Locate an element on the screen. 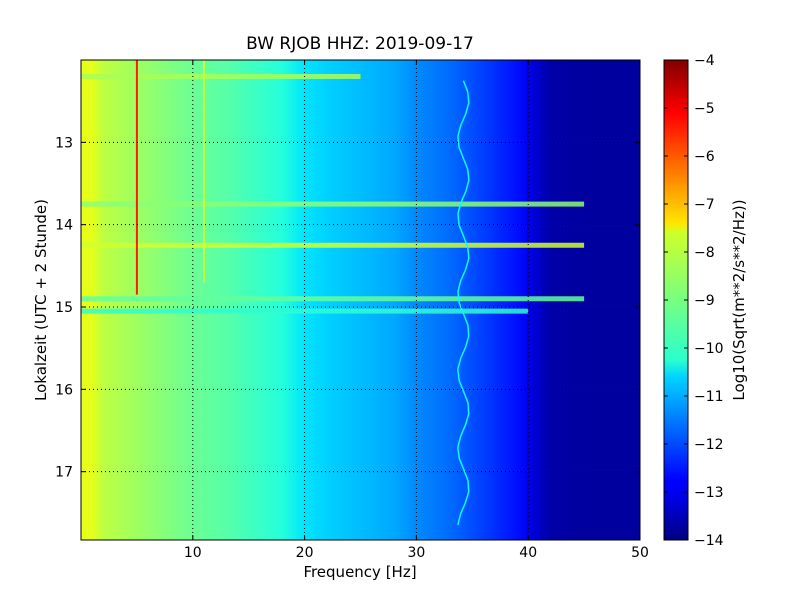 The height and width of the screenshot is (600, 800). colorbar-tick-label-7: −11 is located at coordinates (709, 397).